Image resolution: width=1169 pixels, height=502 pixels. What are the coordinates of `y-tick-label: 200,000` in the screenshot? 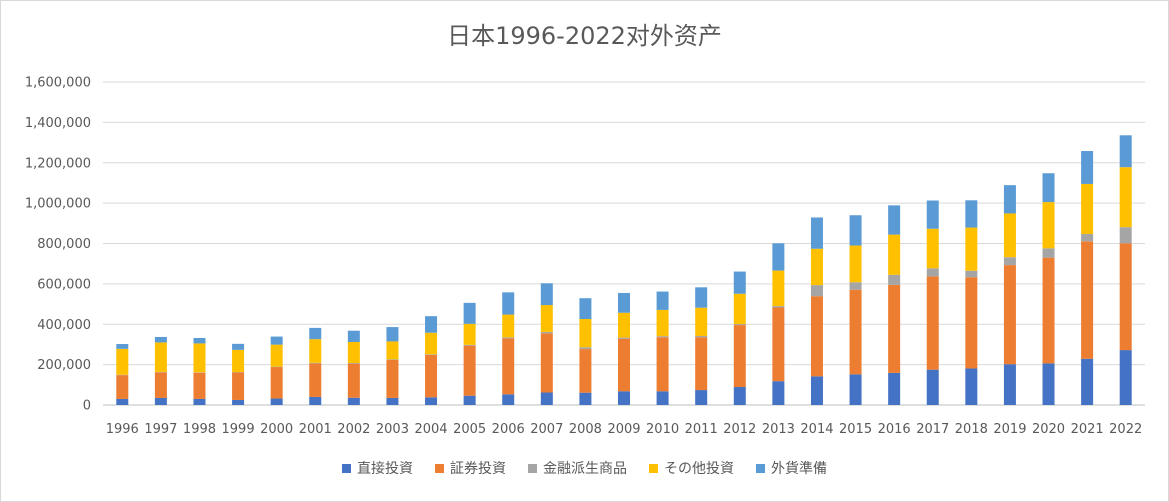 It's located at (64, 365).